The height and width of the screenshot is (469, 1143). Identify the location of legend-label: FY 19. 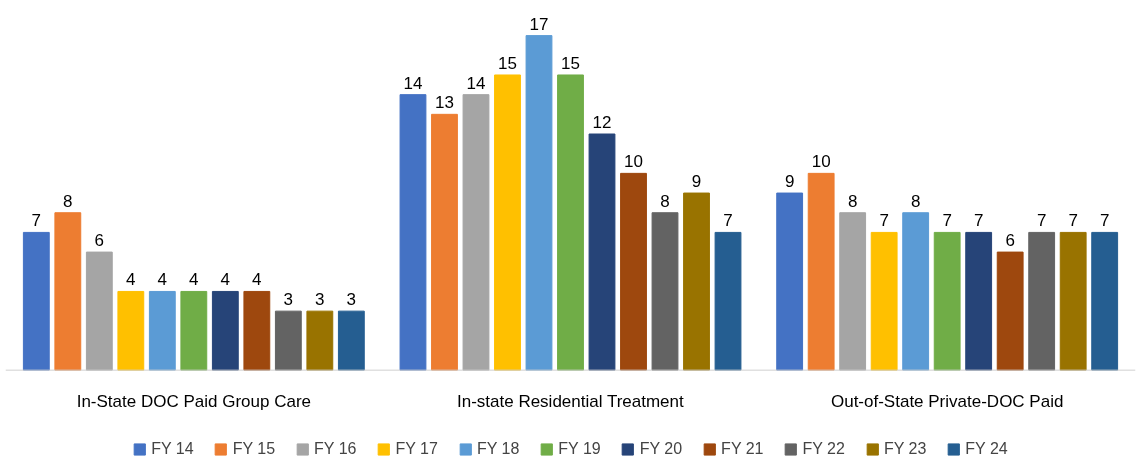
(579, 449).